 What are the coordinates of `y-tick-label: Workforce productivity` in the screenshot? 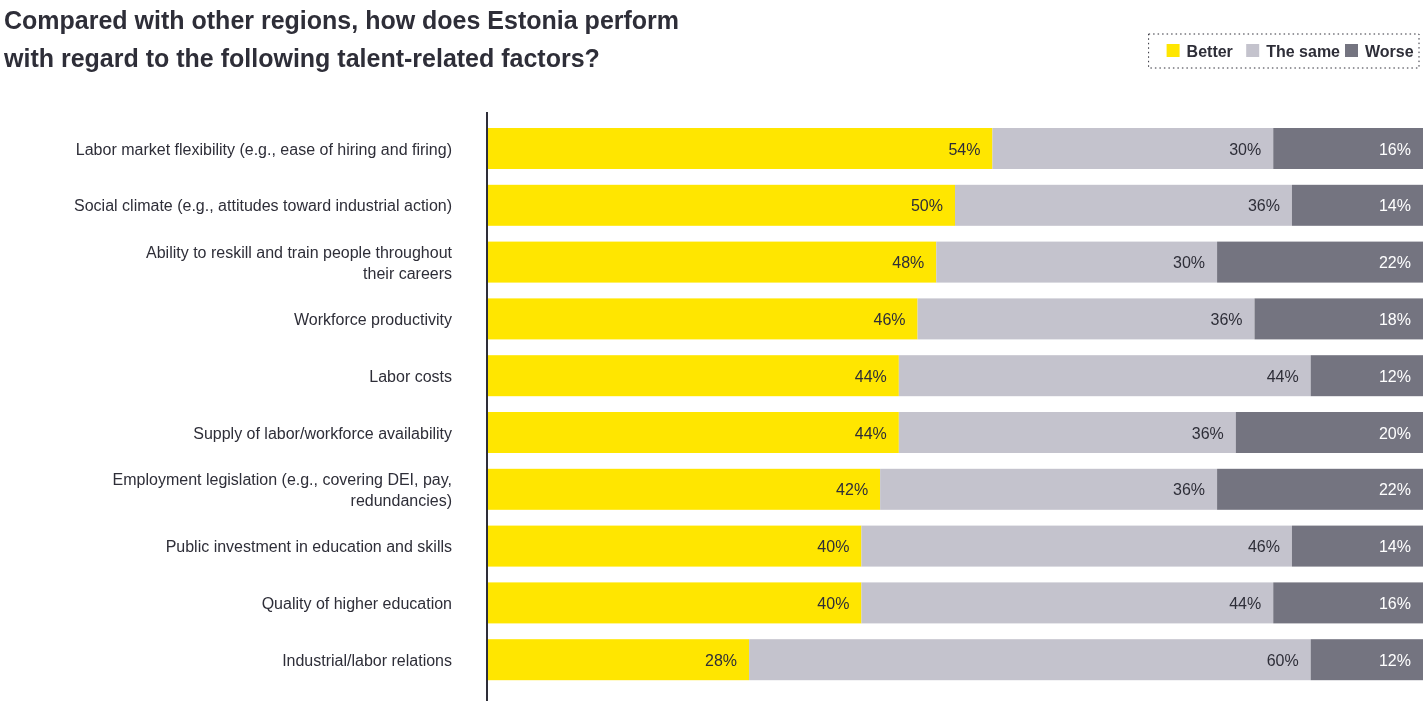 It's located at (373, 319).